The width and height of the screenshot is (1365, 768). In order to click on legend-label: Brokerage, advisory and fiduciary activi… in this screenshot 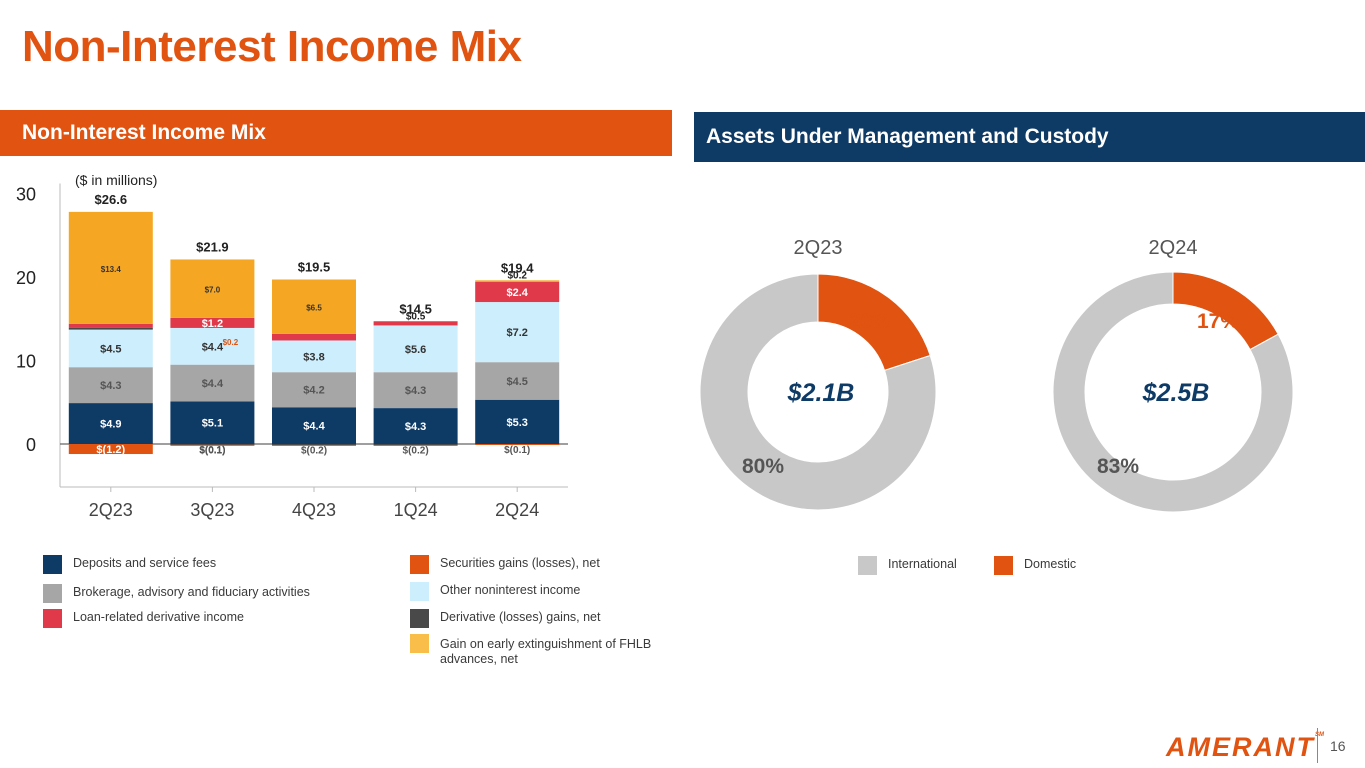, I will do `click(191, 592)`.